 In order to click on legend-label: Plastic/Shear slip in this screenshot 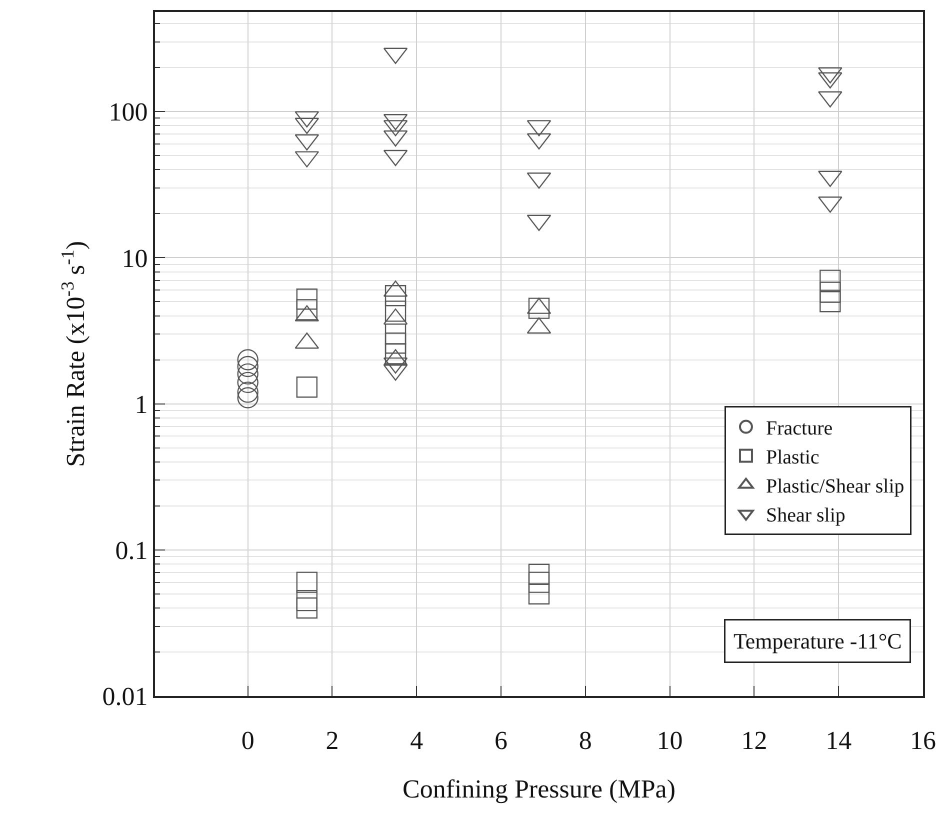, I will do `click(835, 487)`.